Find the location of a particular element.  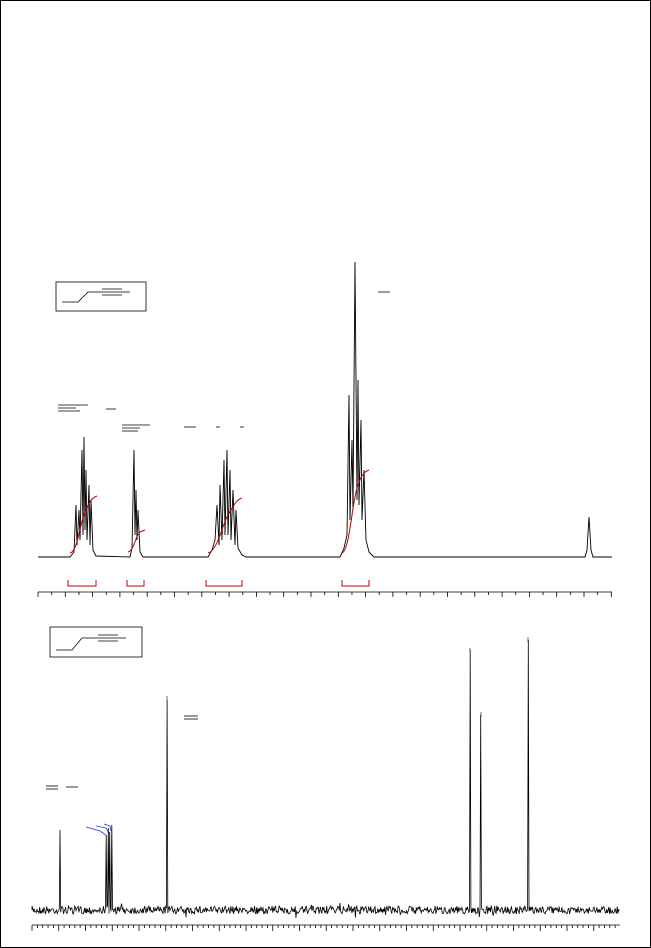

integration-curves is located at coordinates (219, 511).